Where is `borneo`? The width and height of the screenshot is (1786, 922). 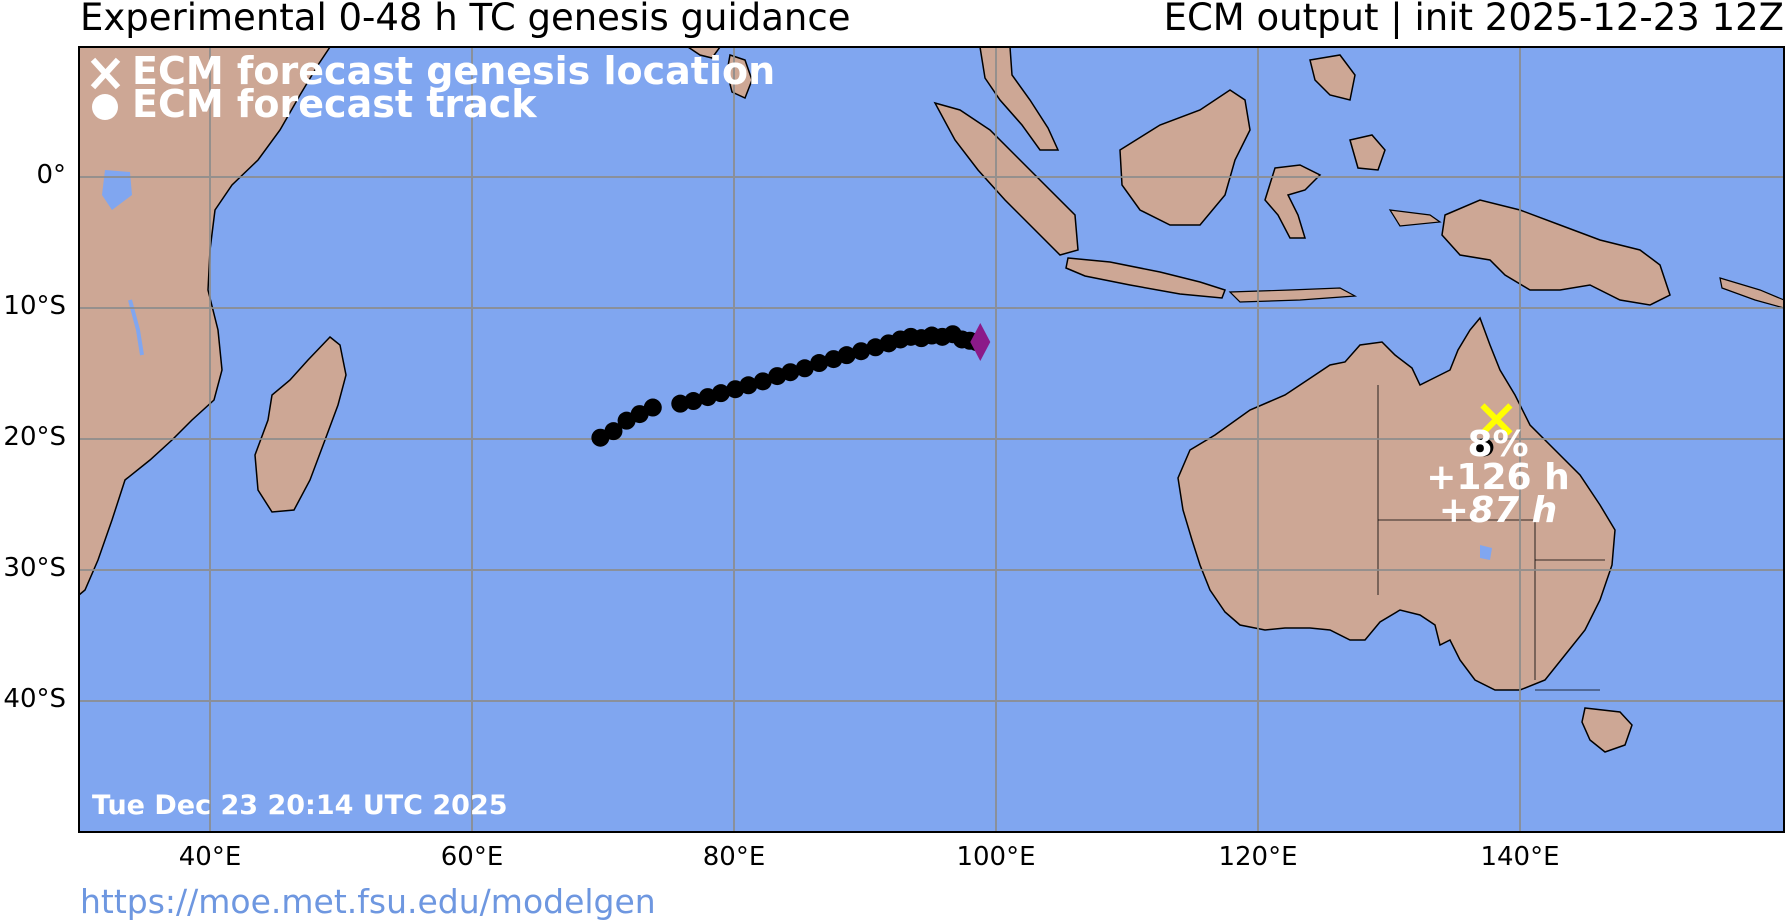
borneo is located at coordinates (1185, 157).